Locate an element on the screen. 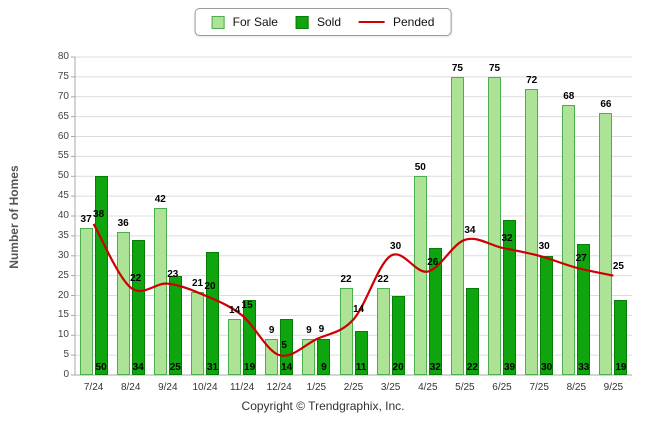 This screenshot has height=434, width=646. sold-value-label: 11 is located at coordinates (361, 367).